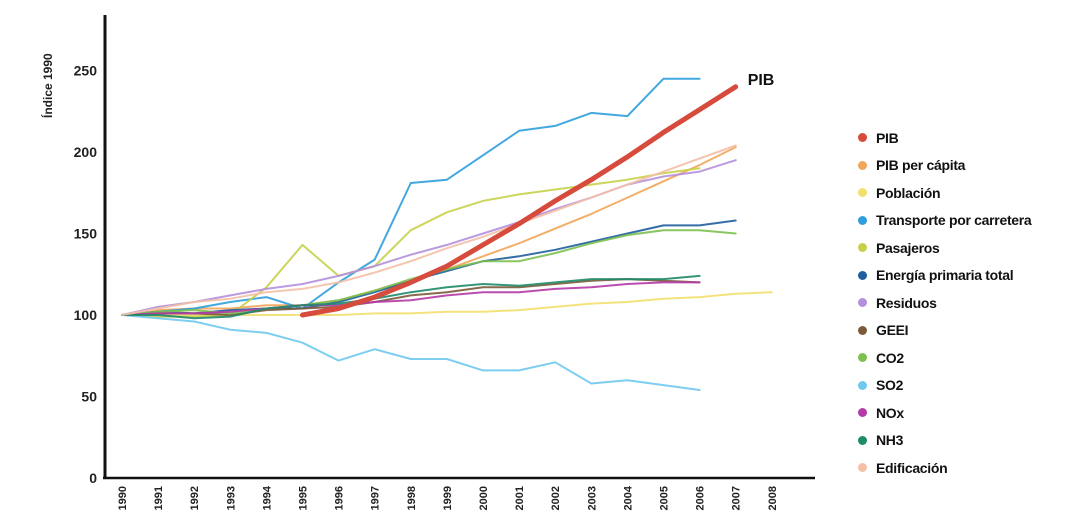 This screenshot has width=1067, height=524. I want to click on x-tick-label: 1995, so click(304, 498).